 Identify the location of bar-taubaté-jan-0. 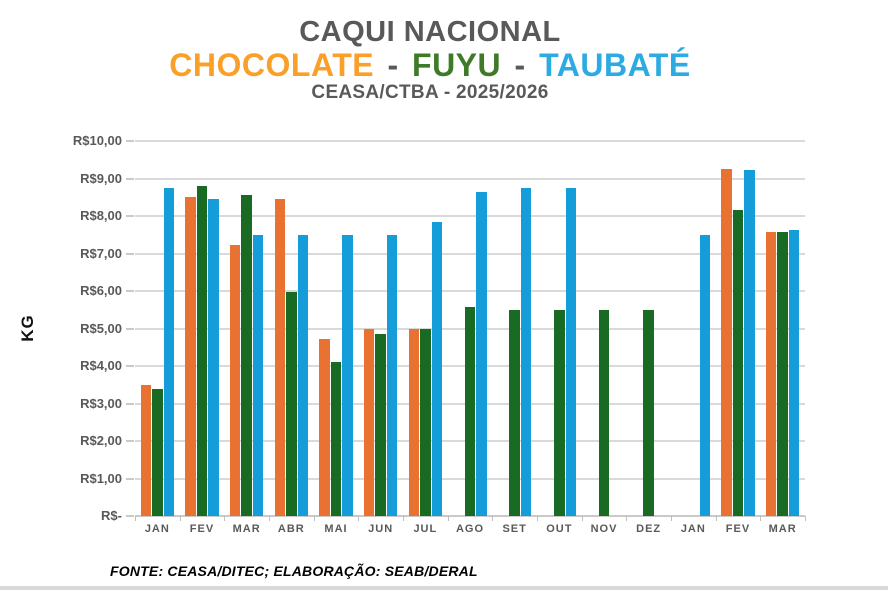
(169, 351).